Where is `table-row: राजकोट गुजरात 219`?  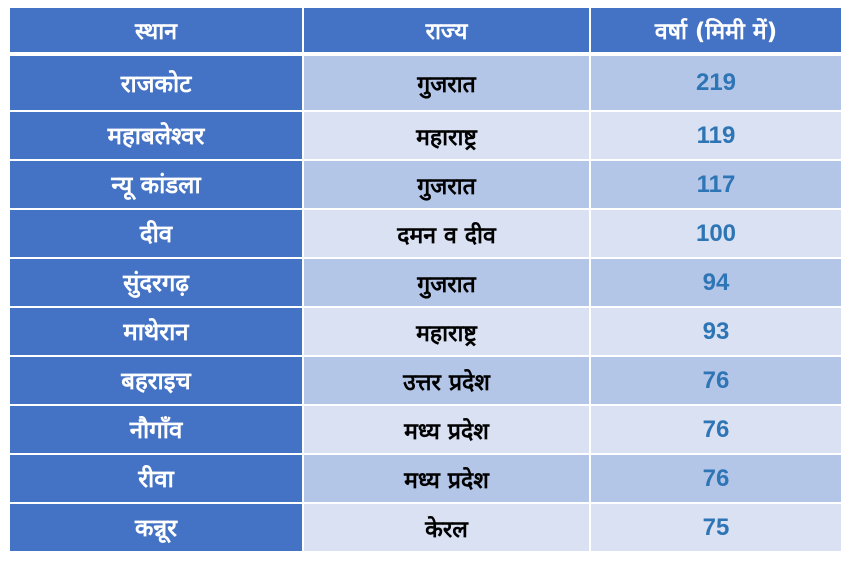
table-row: राजकोट गुजरात 219 is located at coordinates (425, 84).